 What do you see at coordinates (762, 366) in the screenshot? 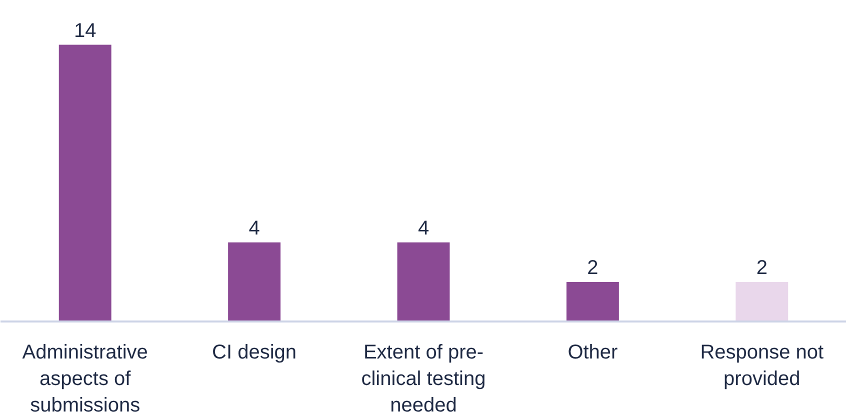
I see `x-tick-label: Response not provided` at bounding box center [762, 366].